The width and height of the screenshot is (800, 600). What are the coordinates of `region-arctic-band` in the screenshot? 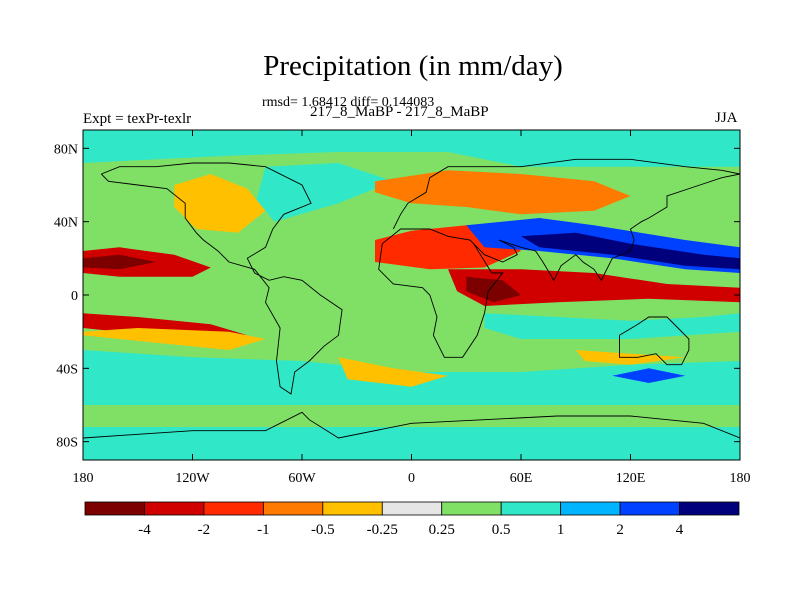 It's located at (411, 148).